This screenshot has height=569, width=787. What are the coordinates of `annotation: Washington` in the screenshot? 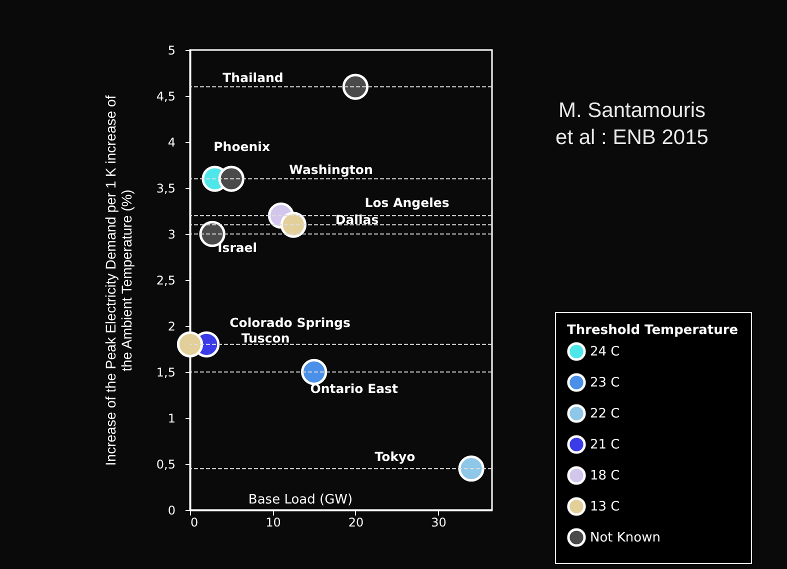 It's located at (331, 169).